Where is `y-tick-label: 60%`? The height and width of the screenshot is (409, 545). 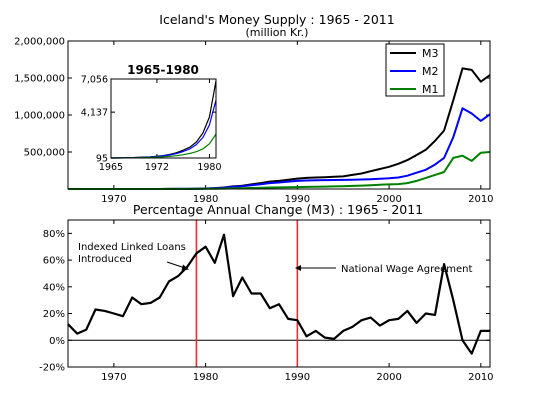
y-tick-label: 60% is located at coordinates (54, 261).